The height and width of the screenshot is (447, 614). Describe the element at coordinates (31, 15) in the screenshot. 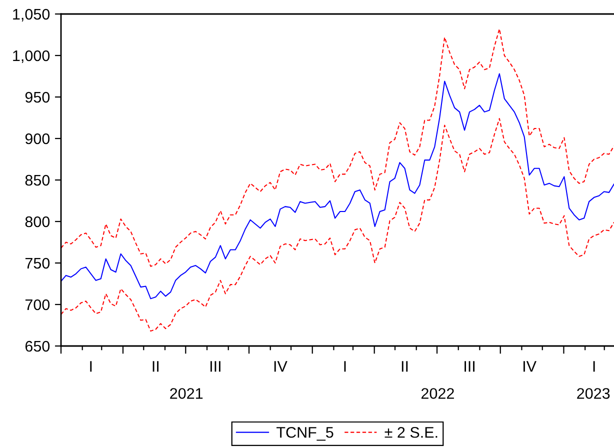

I see `y-tick-label: 1,050` at that location.